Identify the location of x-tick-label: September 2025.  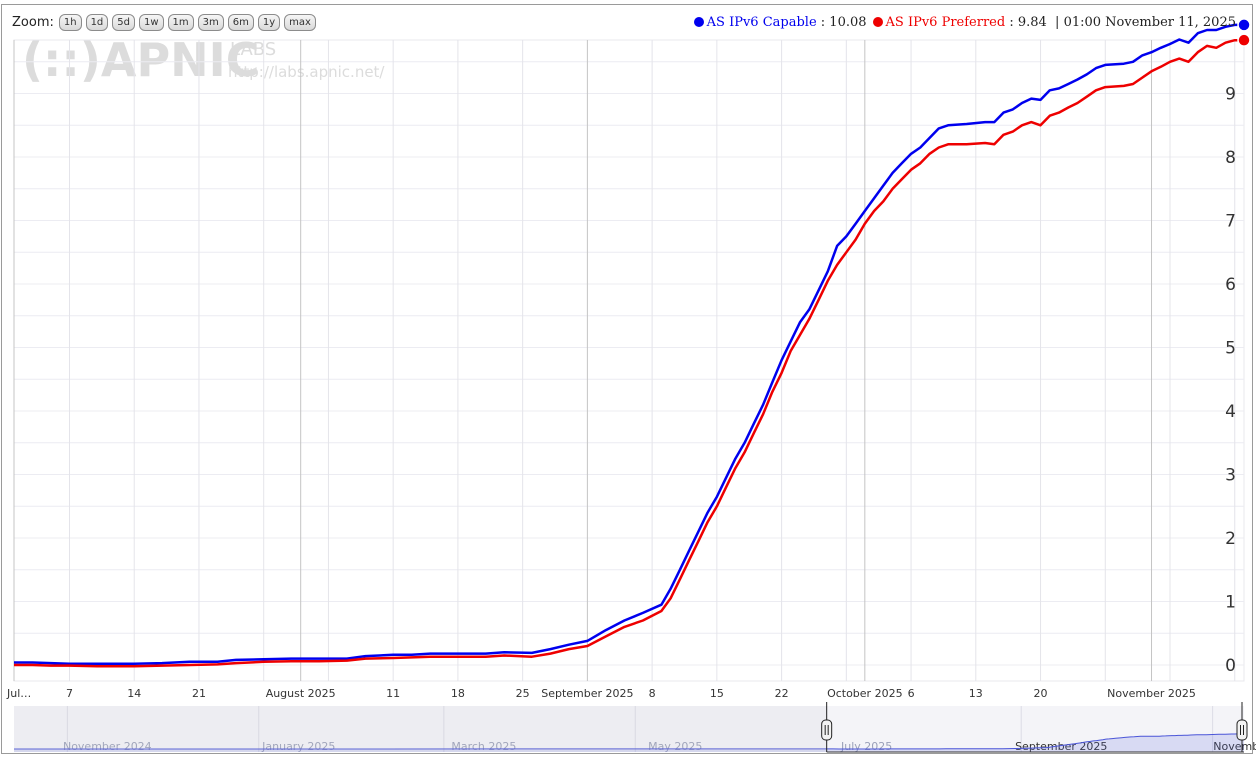
(587, 693).